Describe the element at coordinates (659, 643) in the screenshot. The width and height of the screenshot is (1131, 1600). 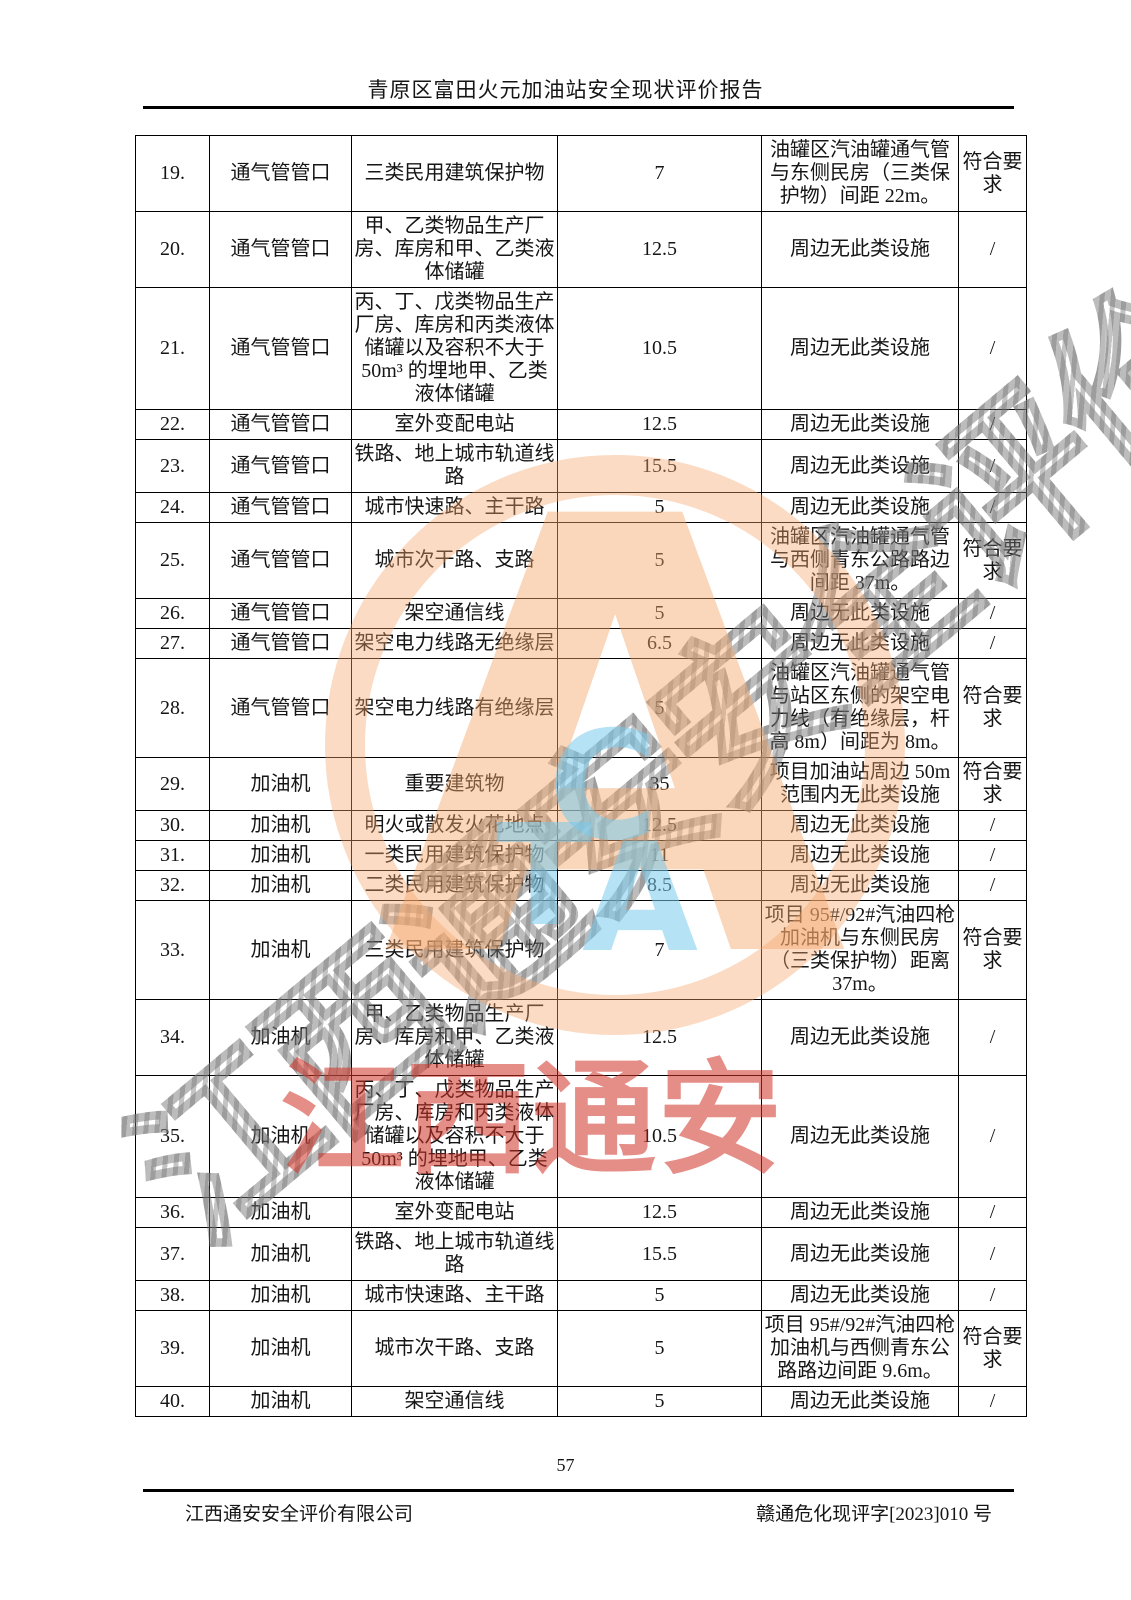
I see `required-distance: 6.5` at that location.